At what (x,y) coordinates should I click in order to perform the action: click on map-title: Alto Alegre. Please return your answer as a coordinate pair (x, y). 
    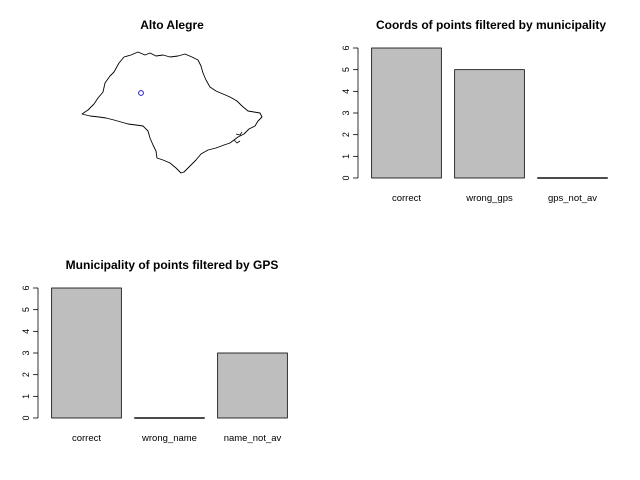
    Looking at the image, I should click on (172, 25).